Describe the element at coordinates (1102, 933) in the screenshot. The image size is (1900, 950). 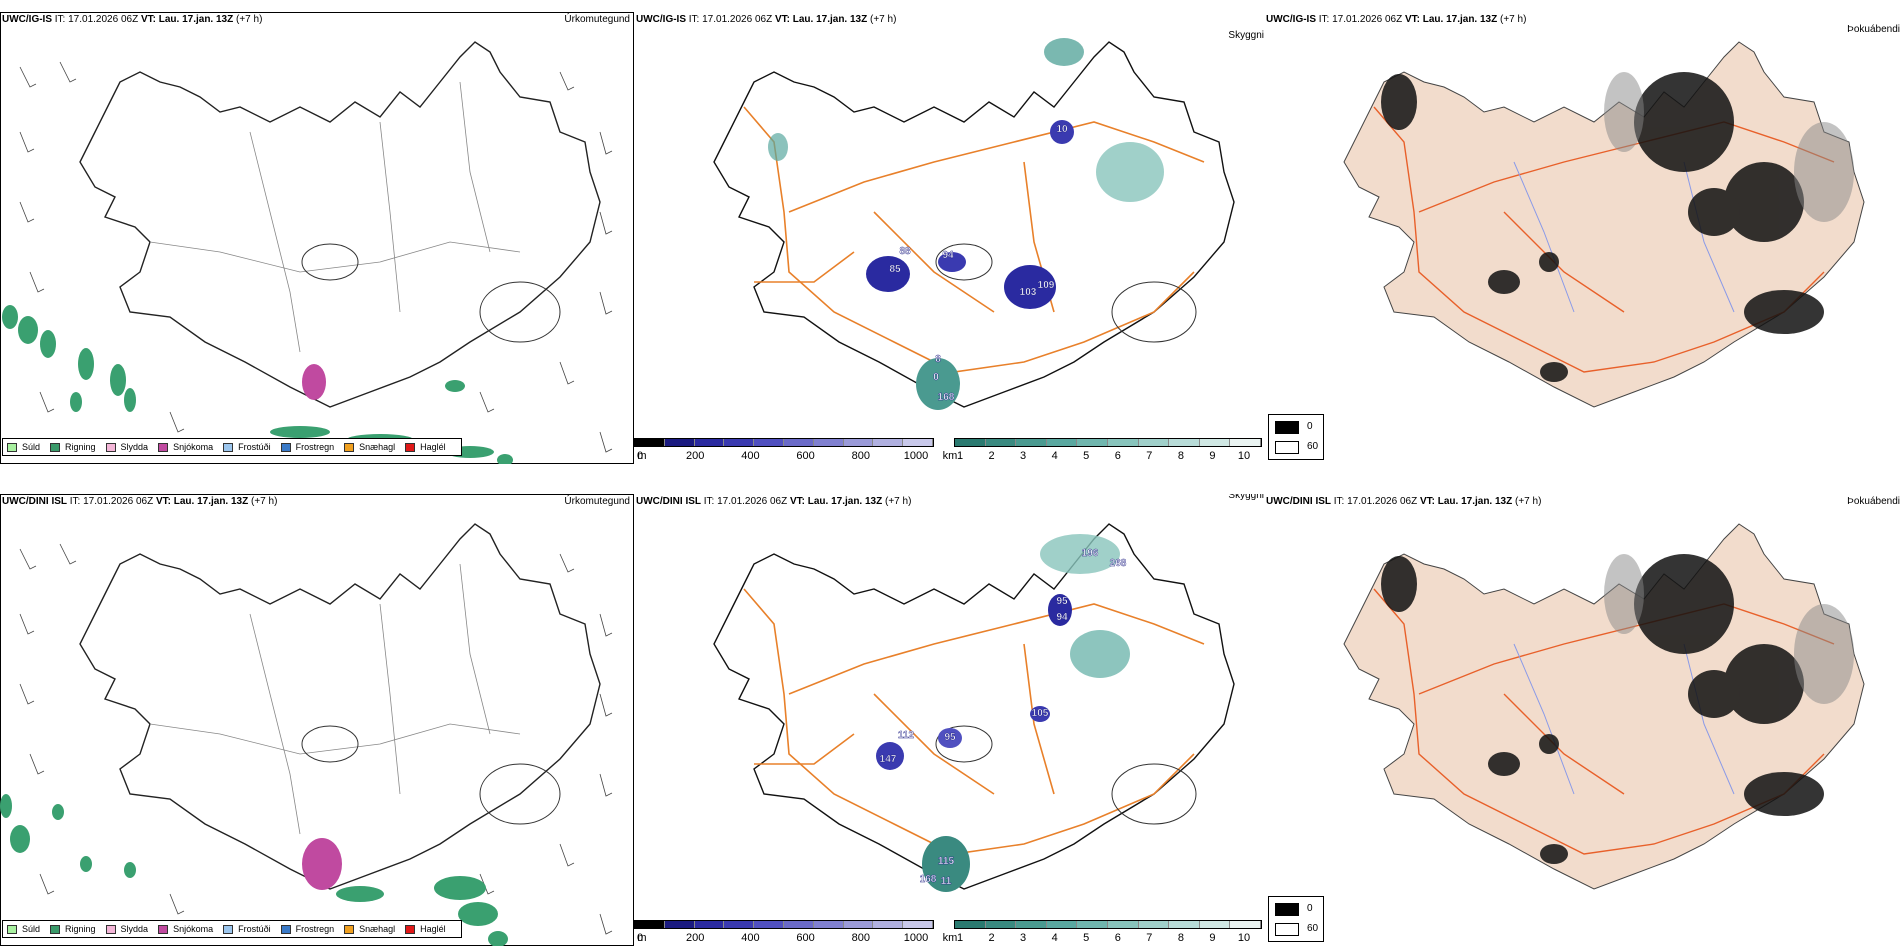
I see `row2-colorbar-km: km 1 2 3 4 5 6 7 8 9 10` at that location.